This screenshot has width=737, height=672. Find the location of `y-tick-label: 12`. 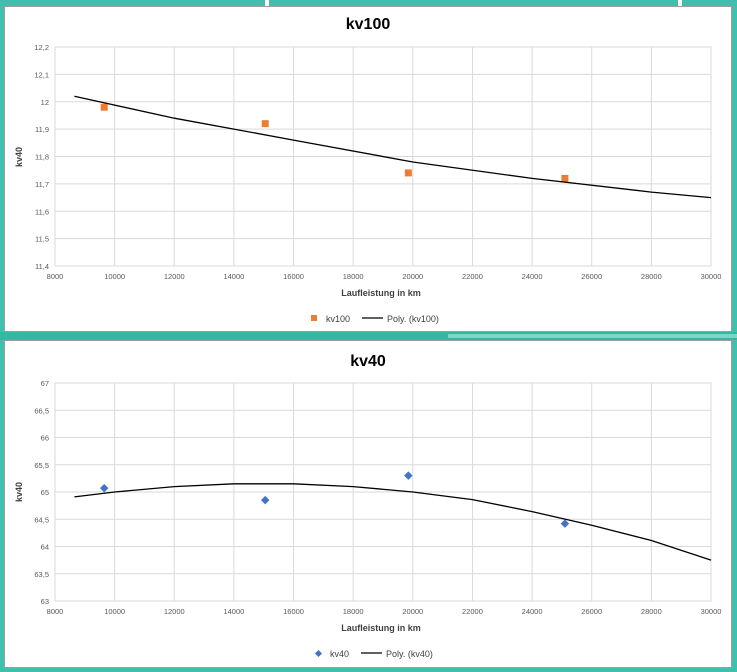

y-tick-label: 12 is located at coordinates (45, 102).